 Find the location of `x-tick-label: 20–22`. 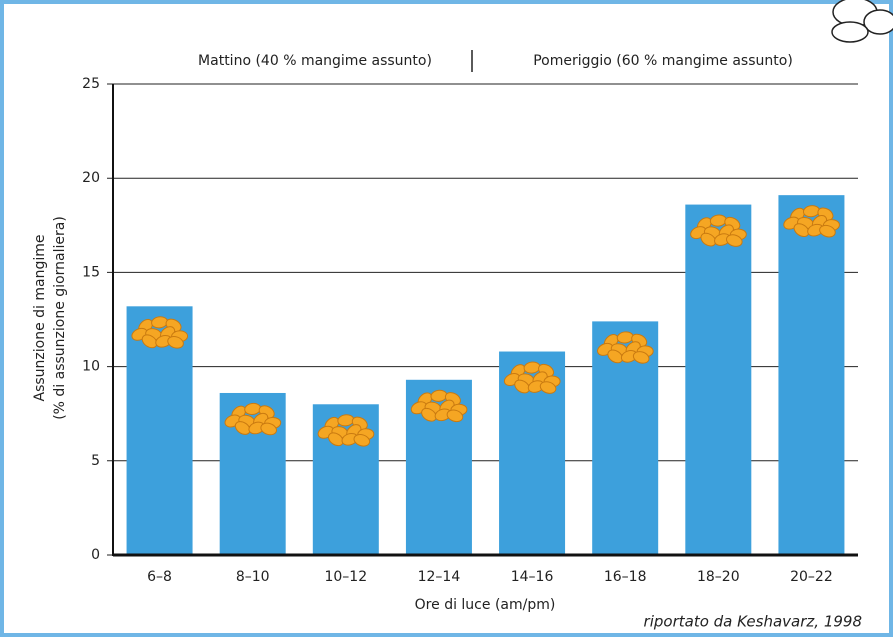

x-tick-label: 20–22 is located at coordinates (811, 577).